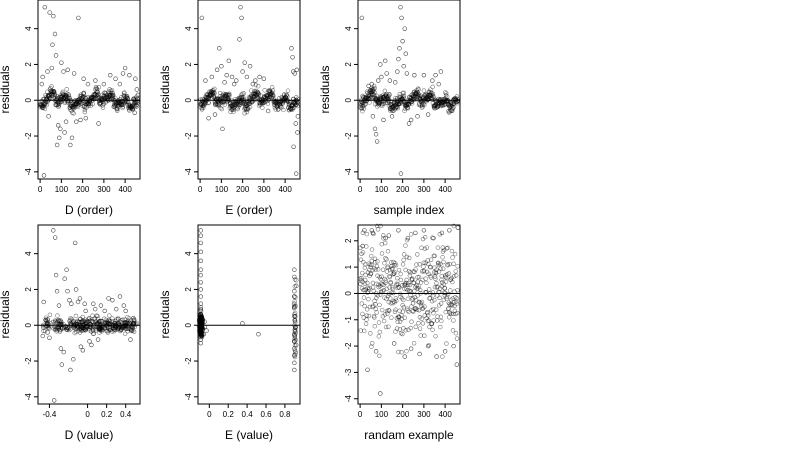 The height and width of the screenshot is (450, 800). What do you see at coordinates (28, 136) in the screenshot?
I see `y-tick-label: -2` at bounding box center [28, 136].